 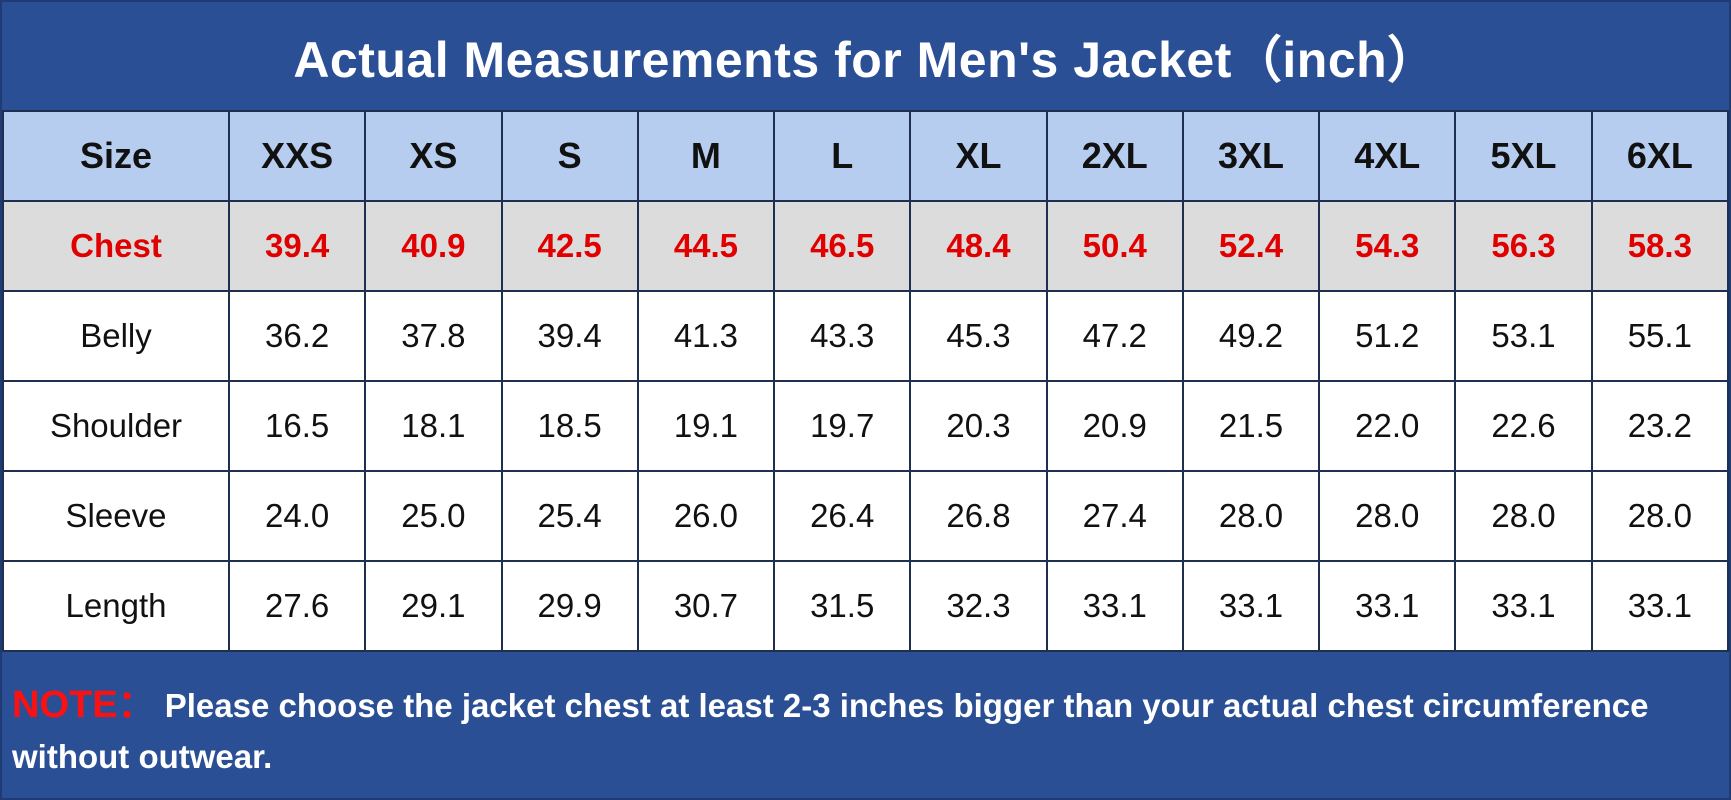 I want to click on table-cell: 18.5, so click(x=569, y=426).